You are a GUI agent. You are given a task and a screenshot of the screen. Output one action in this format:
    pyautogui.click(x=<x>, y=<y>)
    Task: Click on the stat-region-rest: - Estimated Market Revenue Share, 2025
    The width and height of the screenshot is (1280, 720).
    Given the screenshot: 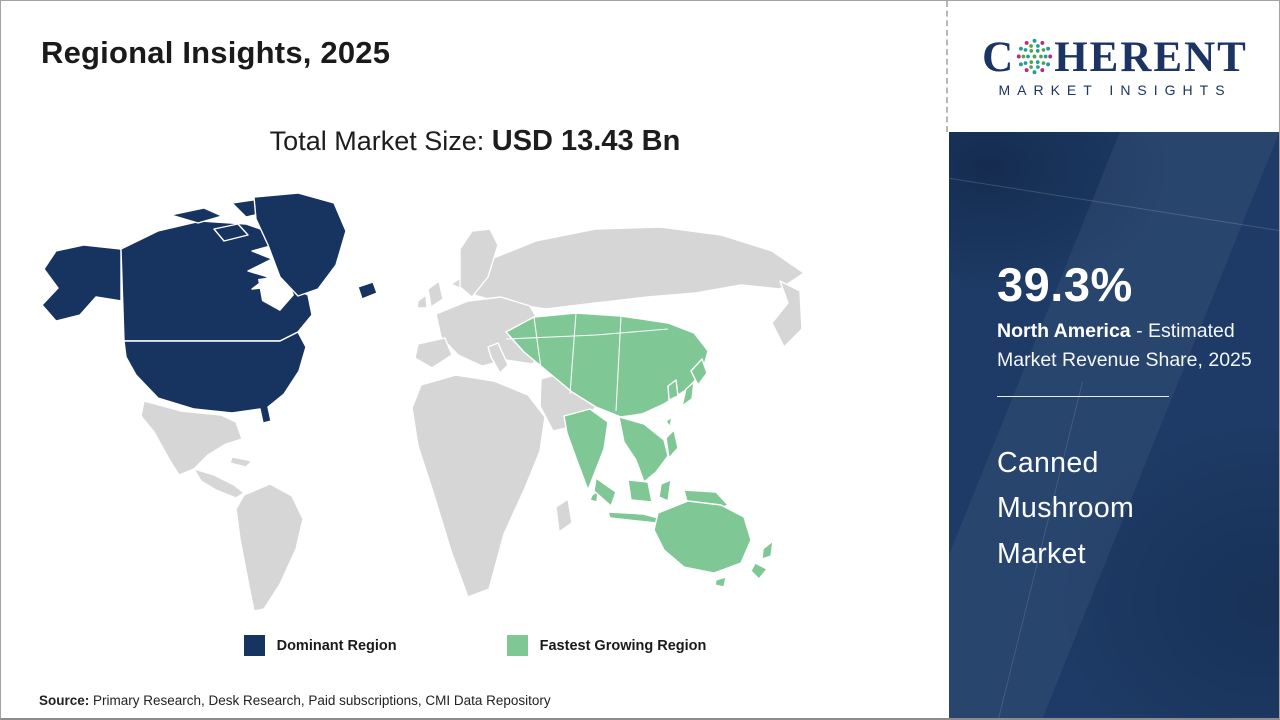 What is the action you would take?
    pyautogui.click(x=1124, y=345)
    